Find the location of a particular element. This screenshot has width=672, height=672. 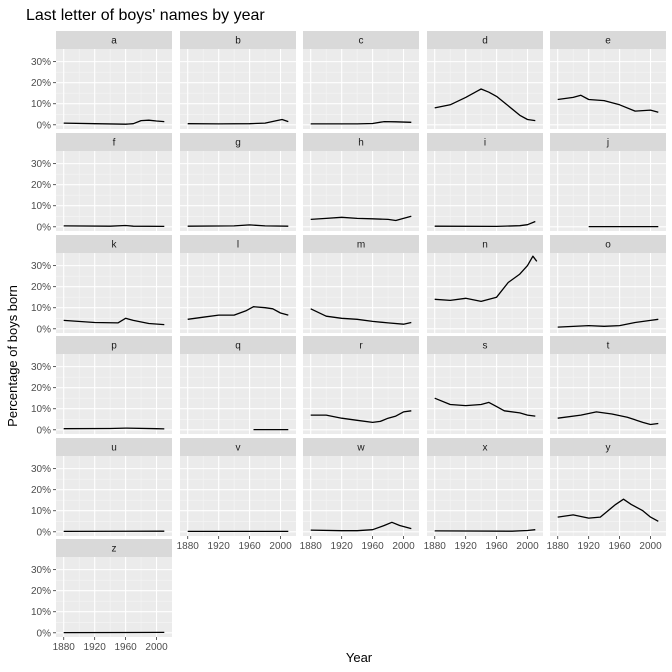

facet-panel-d: d is located at coordinates (485, 80).